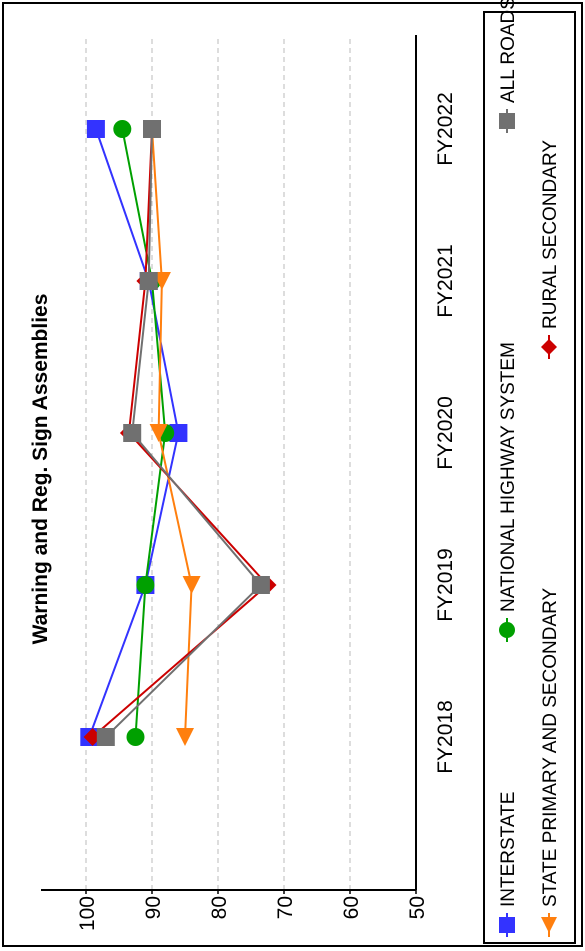  I want to click on x-tick-label: FY2018, so click(445, 737).